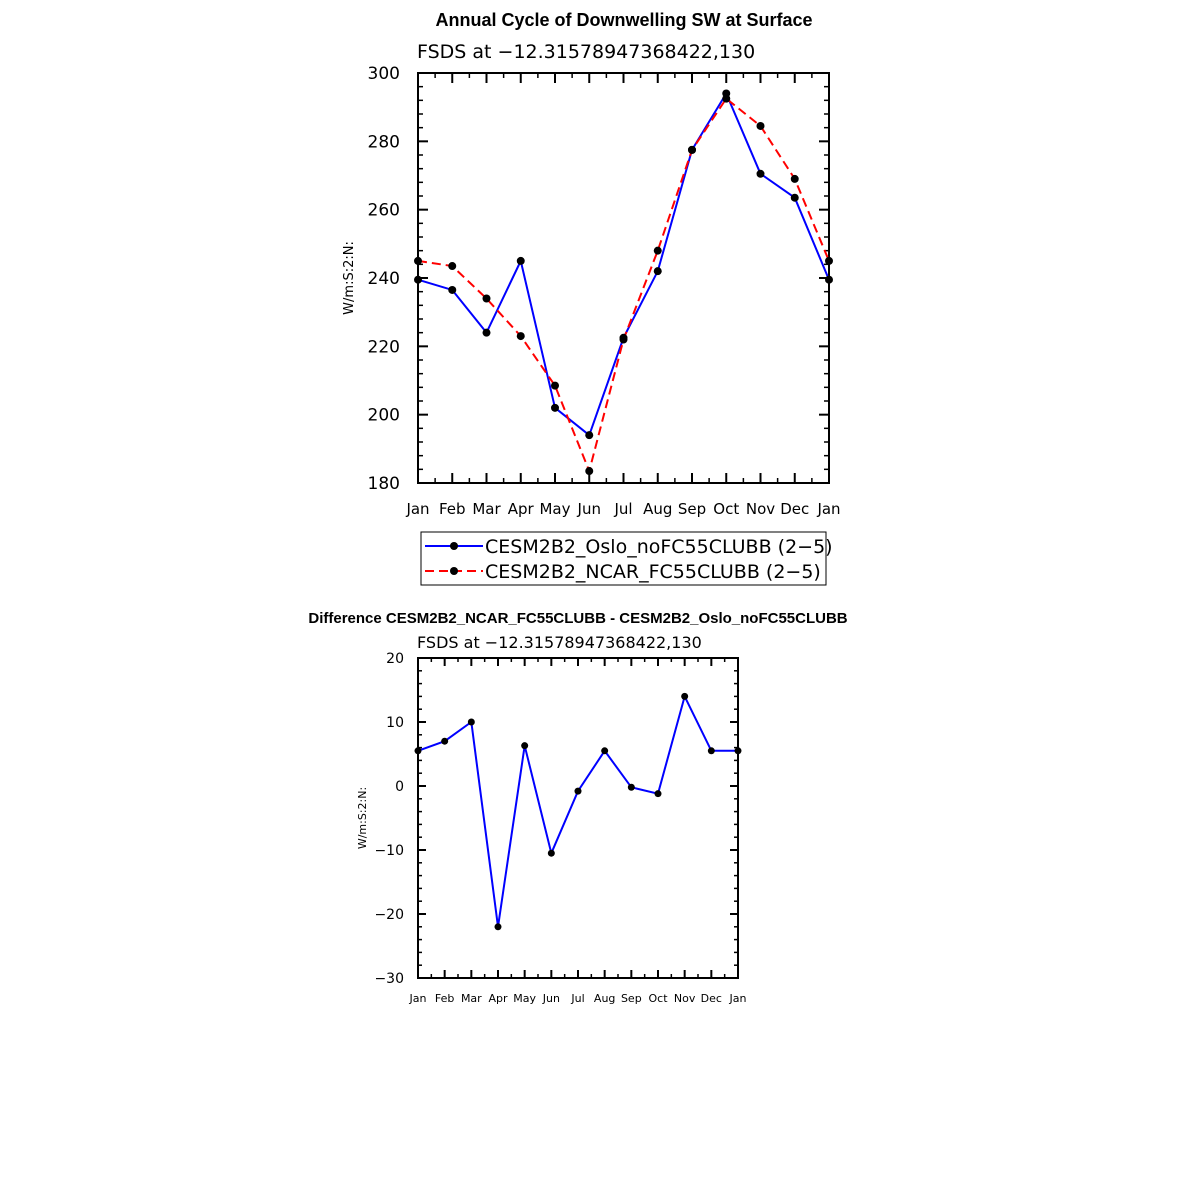 This screenshot has height=1183, width=1183. What do you see at coordinates (653, 572) in the screenshot?
I see `legend-label-ncar: CESM2B2_NCAR_FC55CLUBB (2−5)` at bounding box center [653, 572].